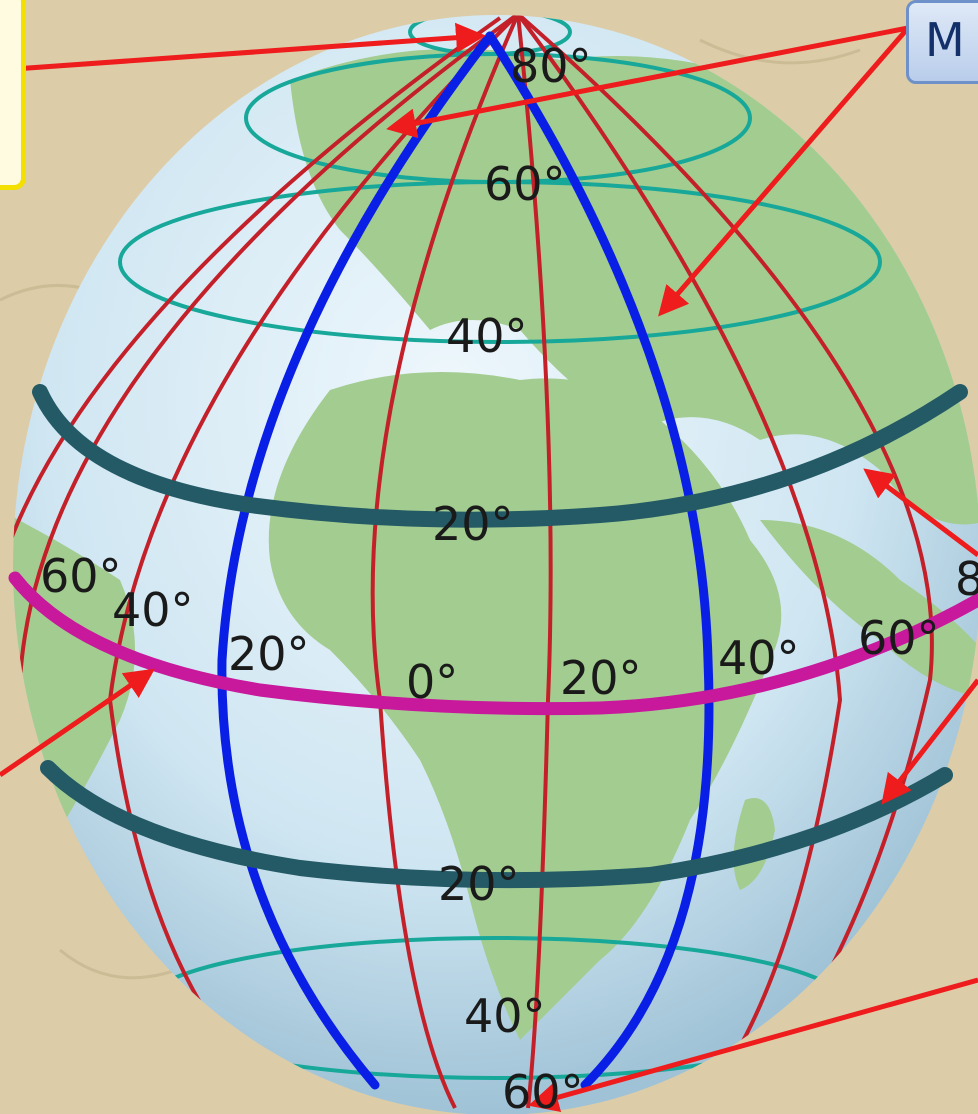 This screenshot has width=978, height=1114. What do you see at coordinates (899, 638) in the screenshot?
I see `label-lon-60e: 60°` at bounding box center [899, 638].